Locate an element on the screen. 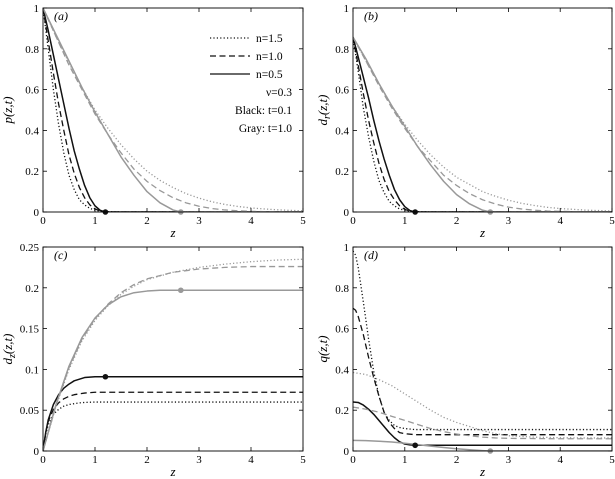 Image resolution: width=615 pixels, height=479 pixels. legend-note: Gray: t=1.0 is located at coordinates (265, 129).